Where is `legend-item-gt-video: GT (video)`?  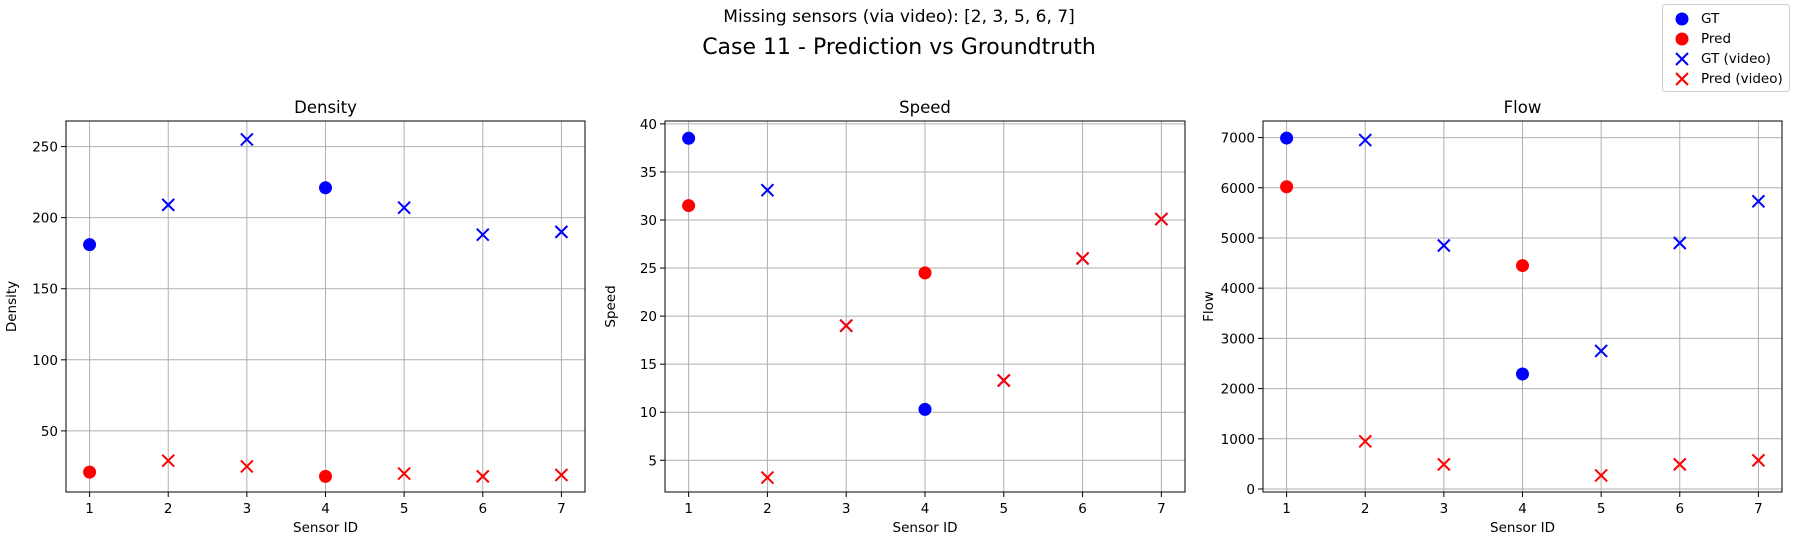
legend-item-gt-video: GT (video) is located at coordinates (1721, 59).